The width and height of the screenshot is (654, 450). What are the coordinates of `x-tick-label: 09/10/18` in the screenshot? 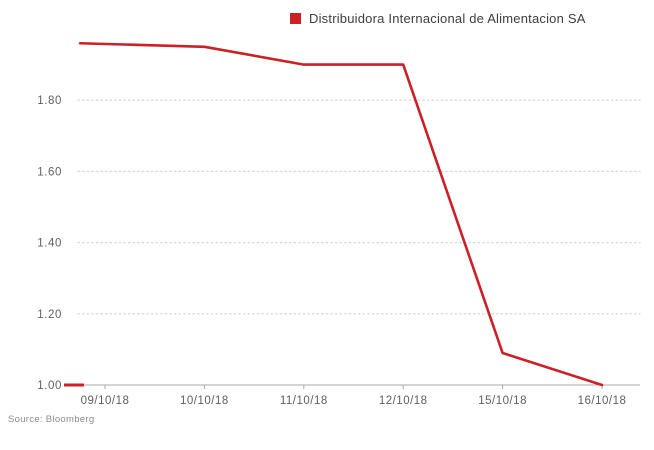 It's located at (105, 401).